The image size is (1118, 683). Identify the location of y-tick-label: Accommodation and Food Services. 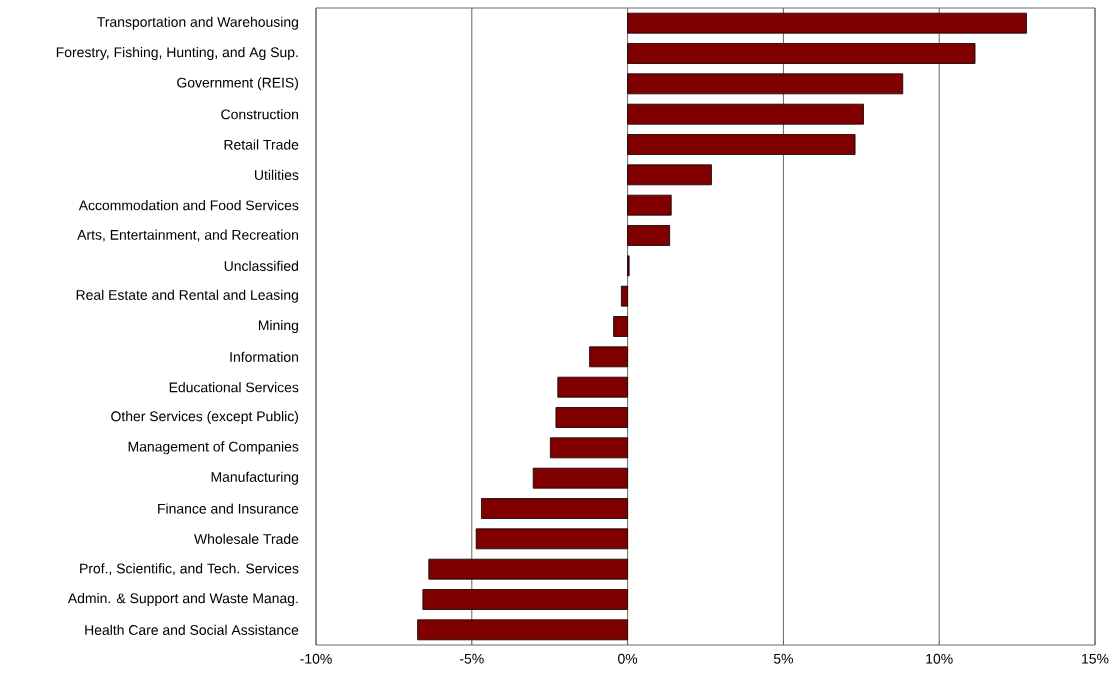
(188, 205).